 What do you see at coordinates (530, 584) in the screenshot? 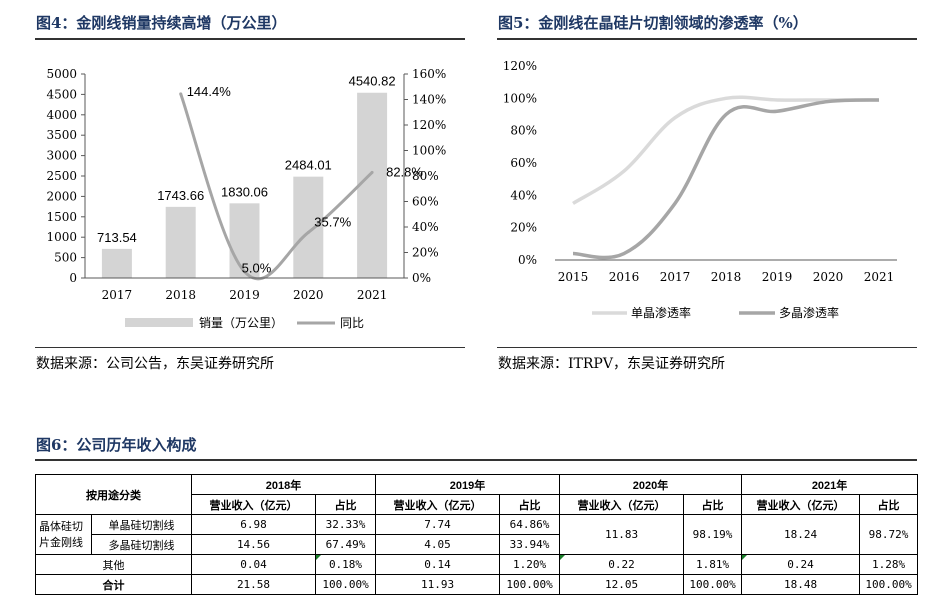
I see `total-2019-share: 100.00%` at bounding box center [530, 584].